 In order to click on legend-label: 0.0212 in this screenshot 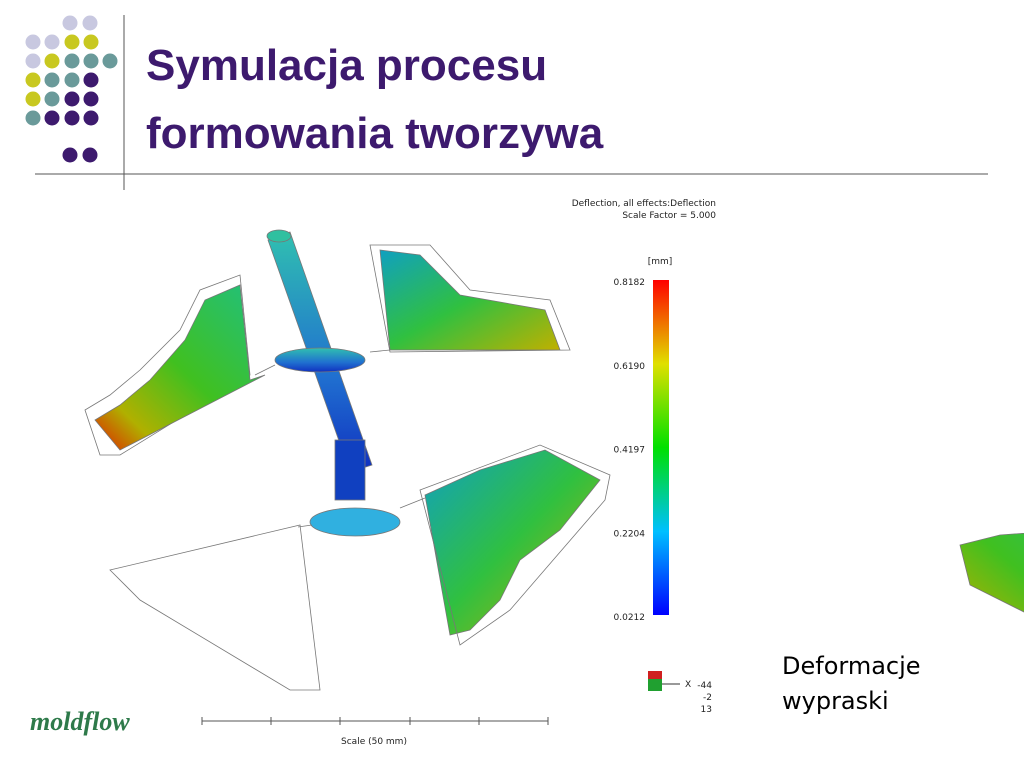, I will do `click(630, 618)`.